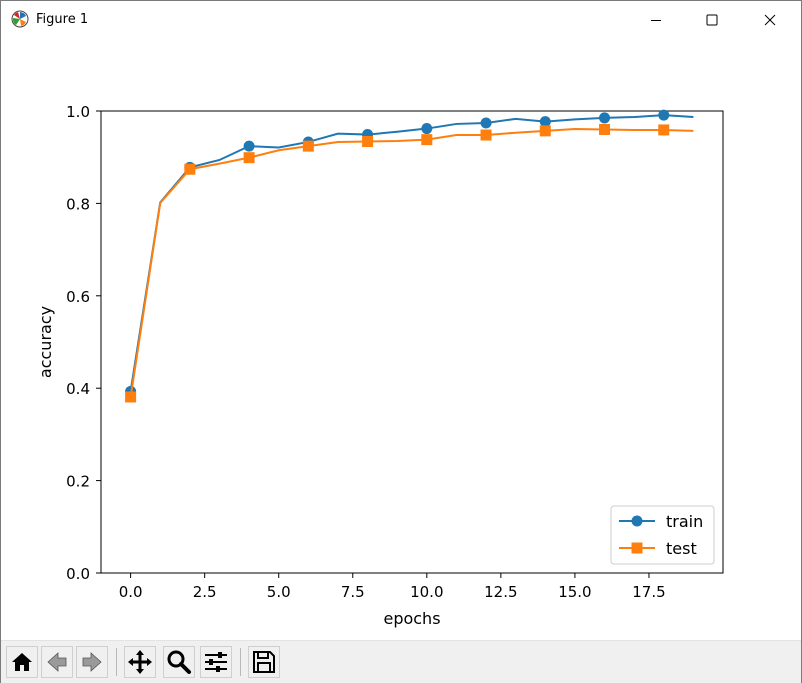 The image size is (802, 683). I want to click on legend-marker-test, so click(637, 548).